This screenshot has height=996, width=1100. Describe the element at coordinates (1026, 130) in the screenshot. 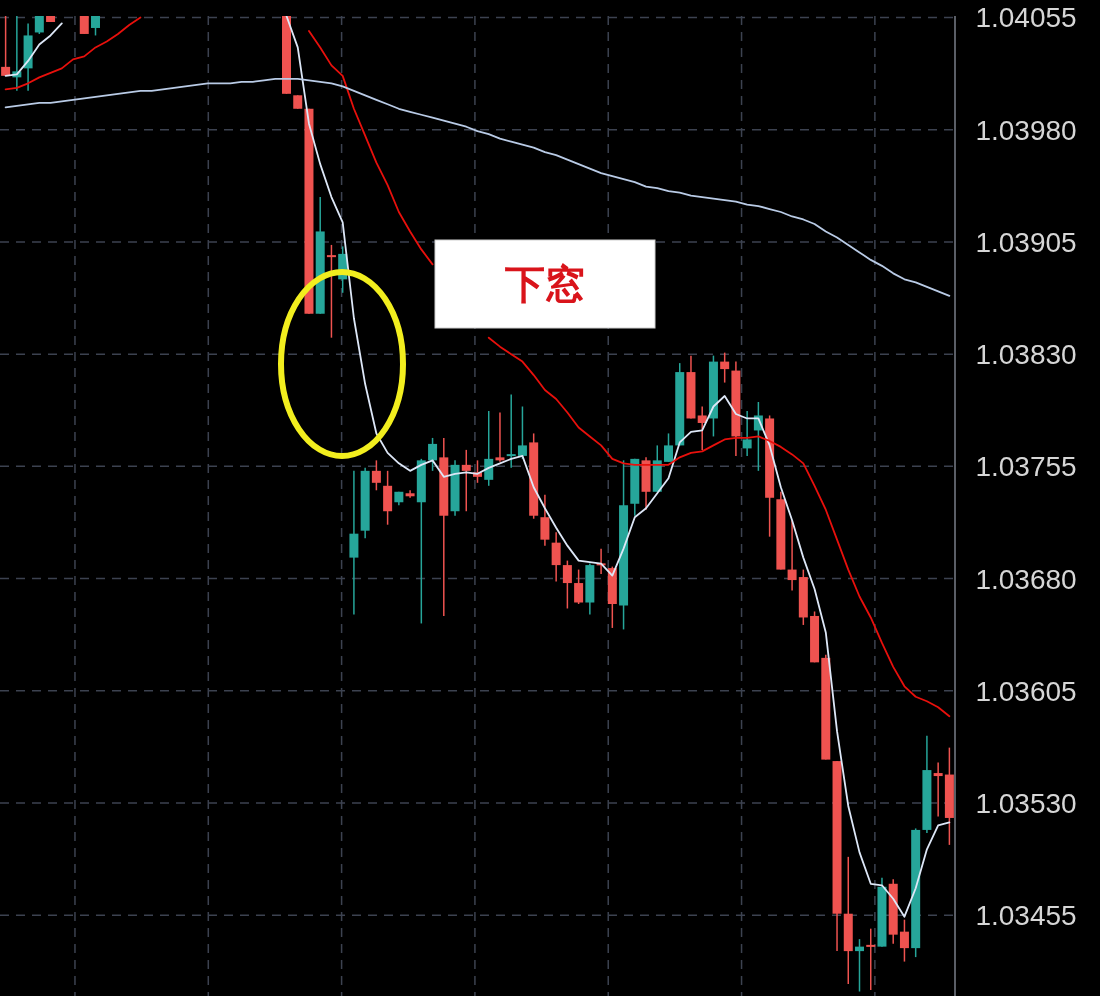

I see `y-tick-label: 1.03980` at that location.